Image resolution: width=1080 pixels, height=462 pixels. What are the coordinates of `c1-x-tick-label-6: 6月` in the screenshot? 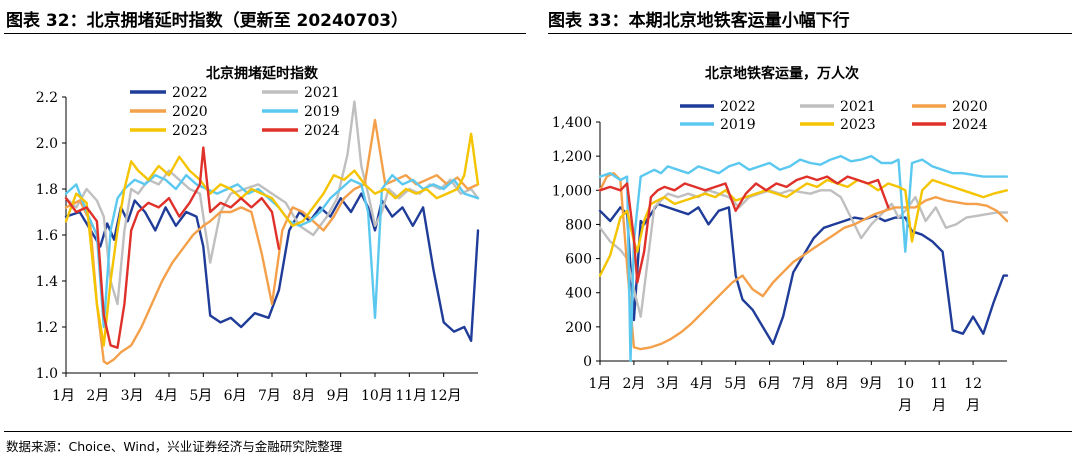 It's located at (235, 396).